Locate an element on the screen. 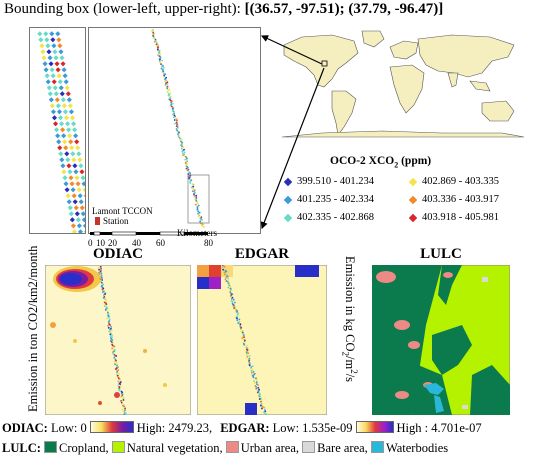 The width and height of the screenshot is (541, 461). odiac-unit-label: Emission in ton CO2/km2/month is located at coordinates (33, 328).